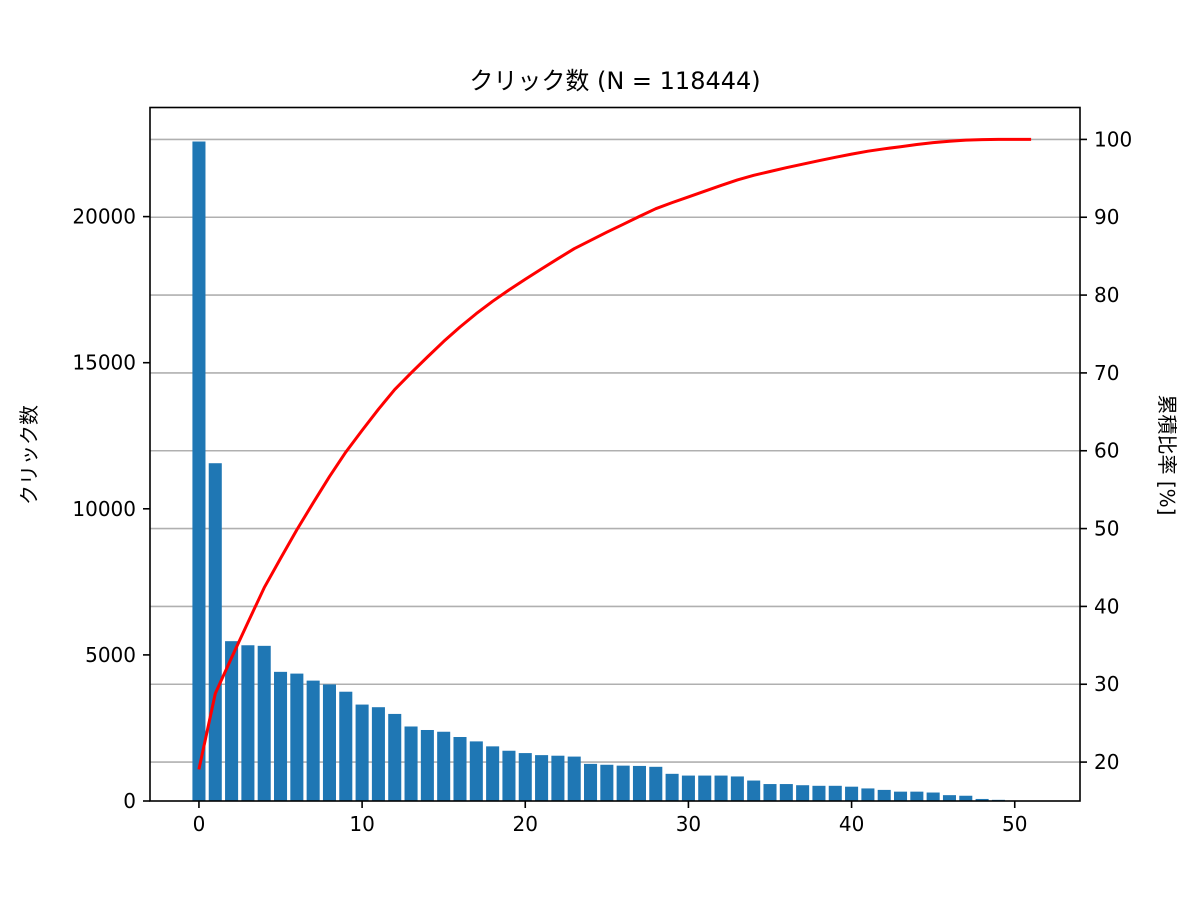 Image resolution: width=1200 pixels, height=900 pixels. What do you see at coordinates (851, 824) in the screenshot?
I see `x-tick-label: 40` at bounding box center [851, 824].